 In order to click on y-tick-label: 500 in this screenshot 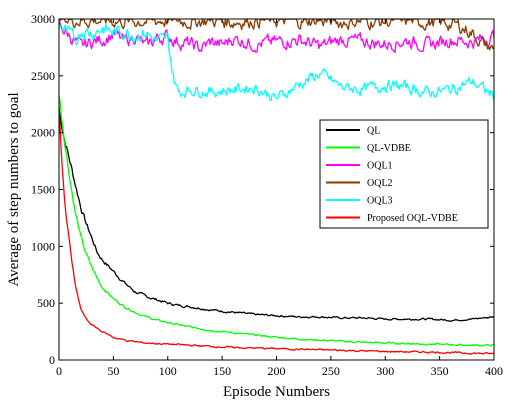, I will do `click(46, 303)`.